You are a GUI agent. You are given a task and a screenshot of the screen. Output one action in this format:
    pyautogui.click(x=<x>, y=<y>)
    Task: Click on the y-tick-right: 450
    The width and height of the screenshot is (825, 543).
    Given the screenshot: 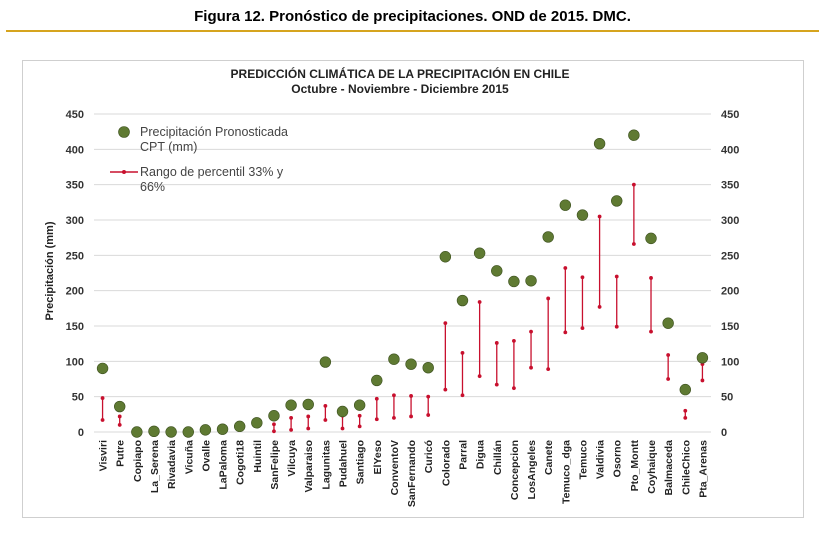 What is the action you would take?
    pyautogui.click(x=730, y=115)
    